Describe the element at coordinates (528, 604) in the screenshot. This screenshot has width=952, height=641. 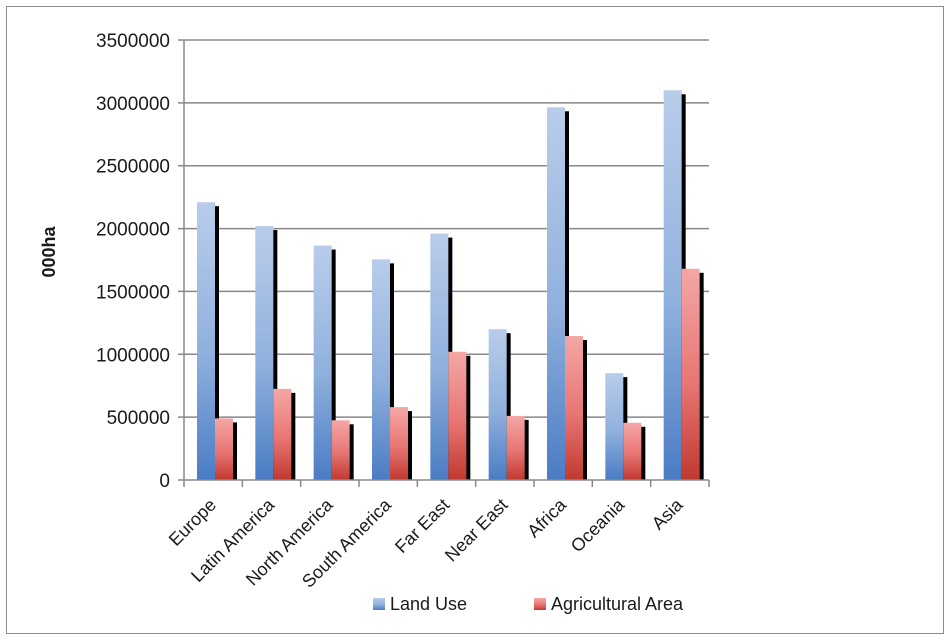
I see `legend: Land Use Agricultural Area` at that location.